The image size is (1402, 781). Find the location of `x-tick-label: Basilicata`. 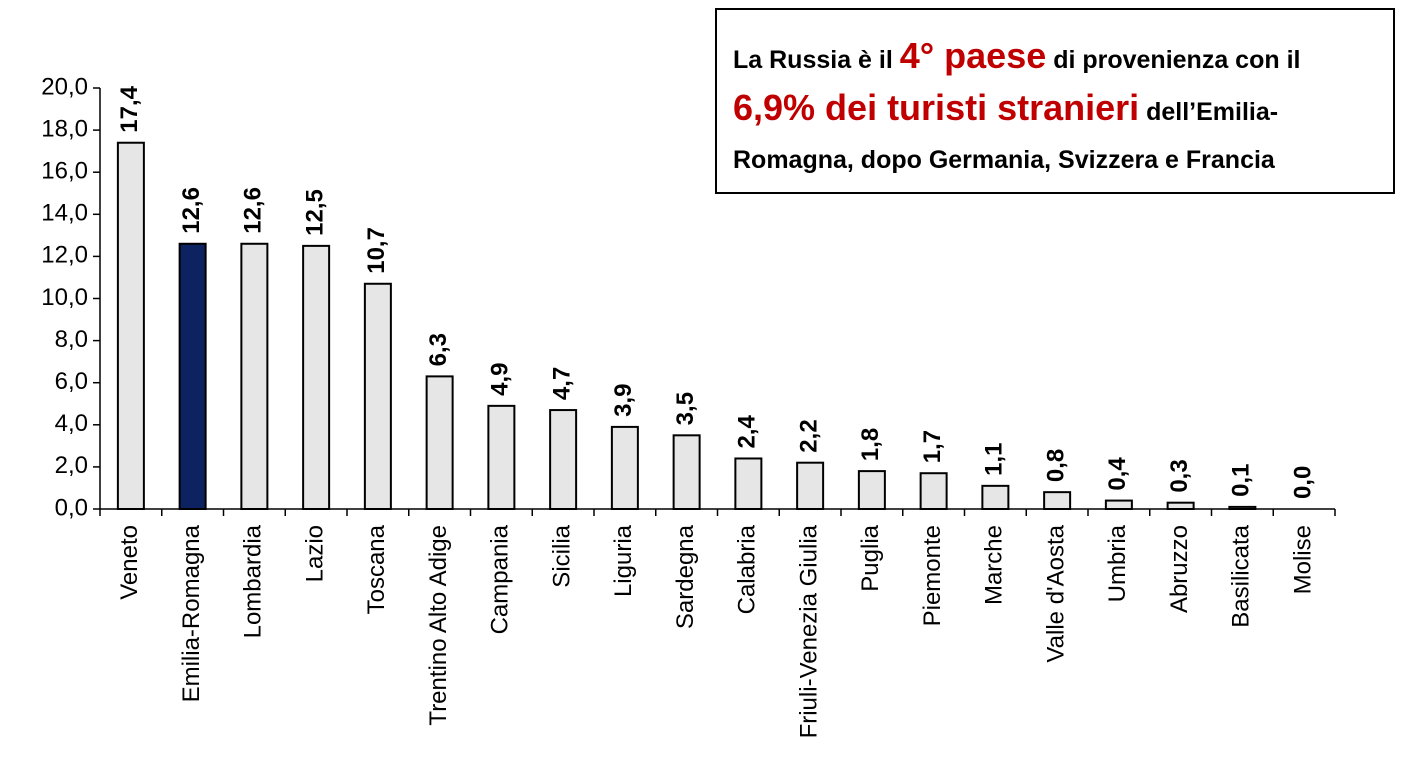

x-tick-label: Basilicata is located at coordinates (1241, 575).